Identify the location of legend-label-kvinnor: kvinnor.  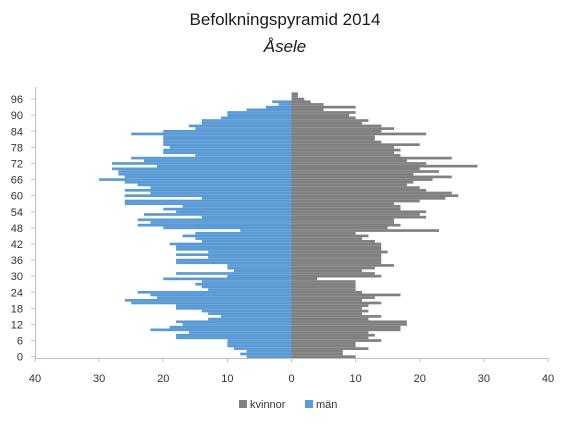
(268, 405).